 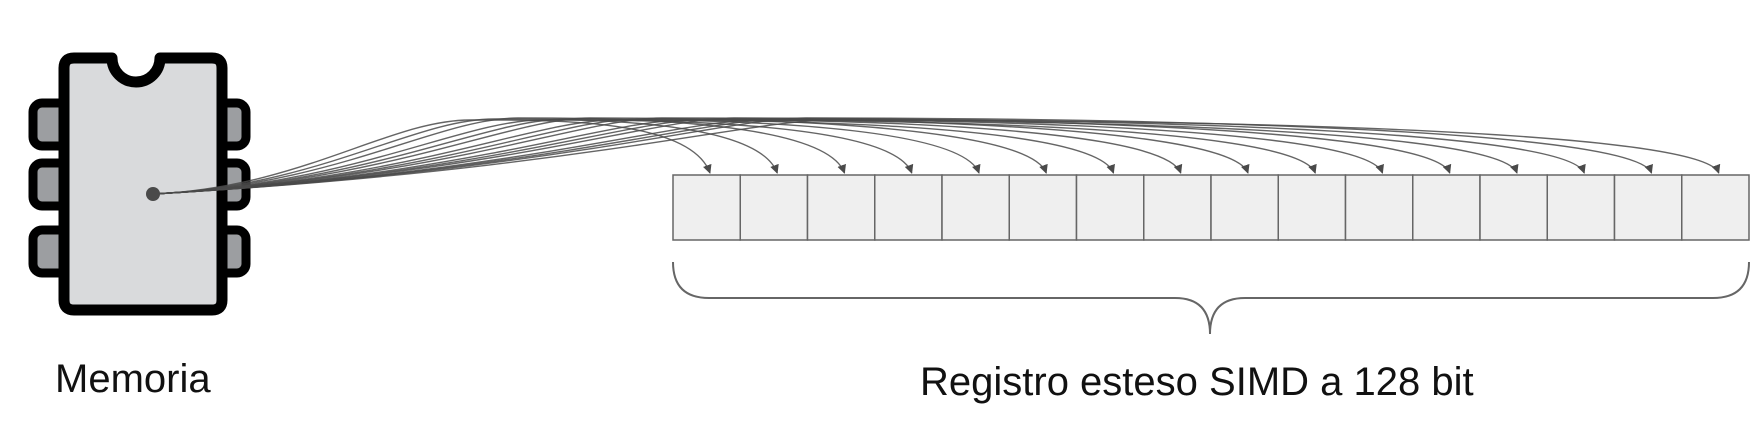 What do you see at coordinates (1197, 382) in the screenshot?
I see `register-label: Registro esteso SIMD a 128 bit` at bounding box center [1197, 382].